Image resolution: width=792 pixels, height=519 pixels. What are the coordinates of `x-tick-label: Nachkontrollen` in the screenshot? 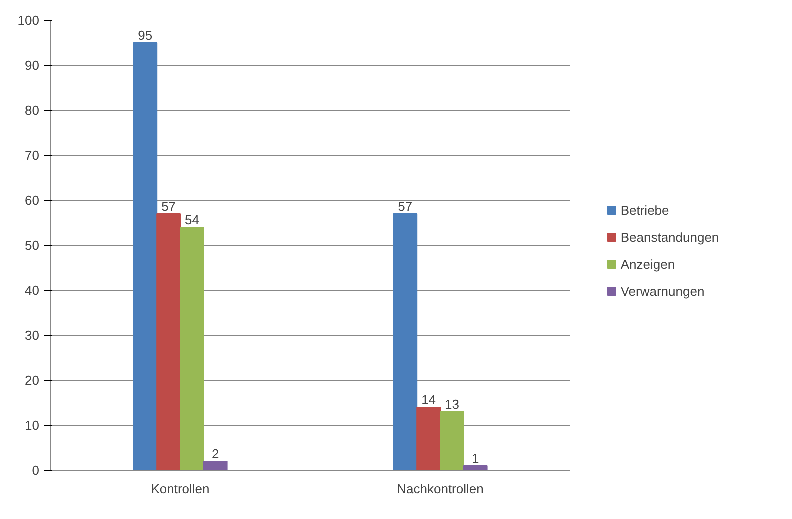 It's located at (440, 489).